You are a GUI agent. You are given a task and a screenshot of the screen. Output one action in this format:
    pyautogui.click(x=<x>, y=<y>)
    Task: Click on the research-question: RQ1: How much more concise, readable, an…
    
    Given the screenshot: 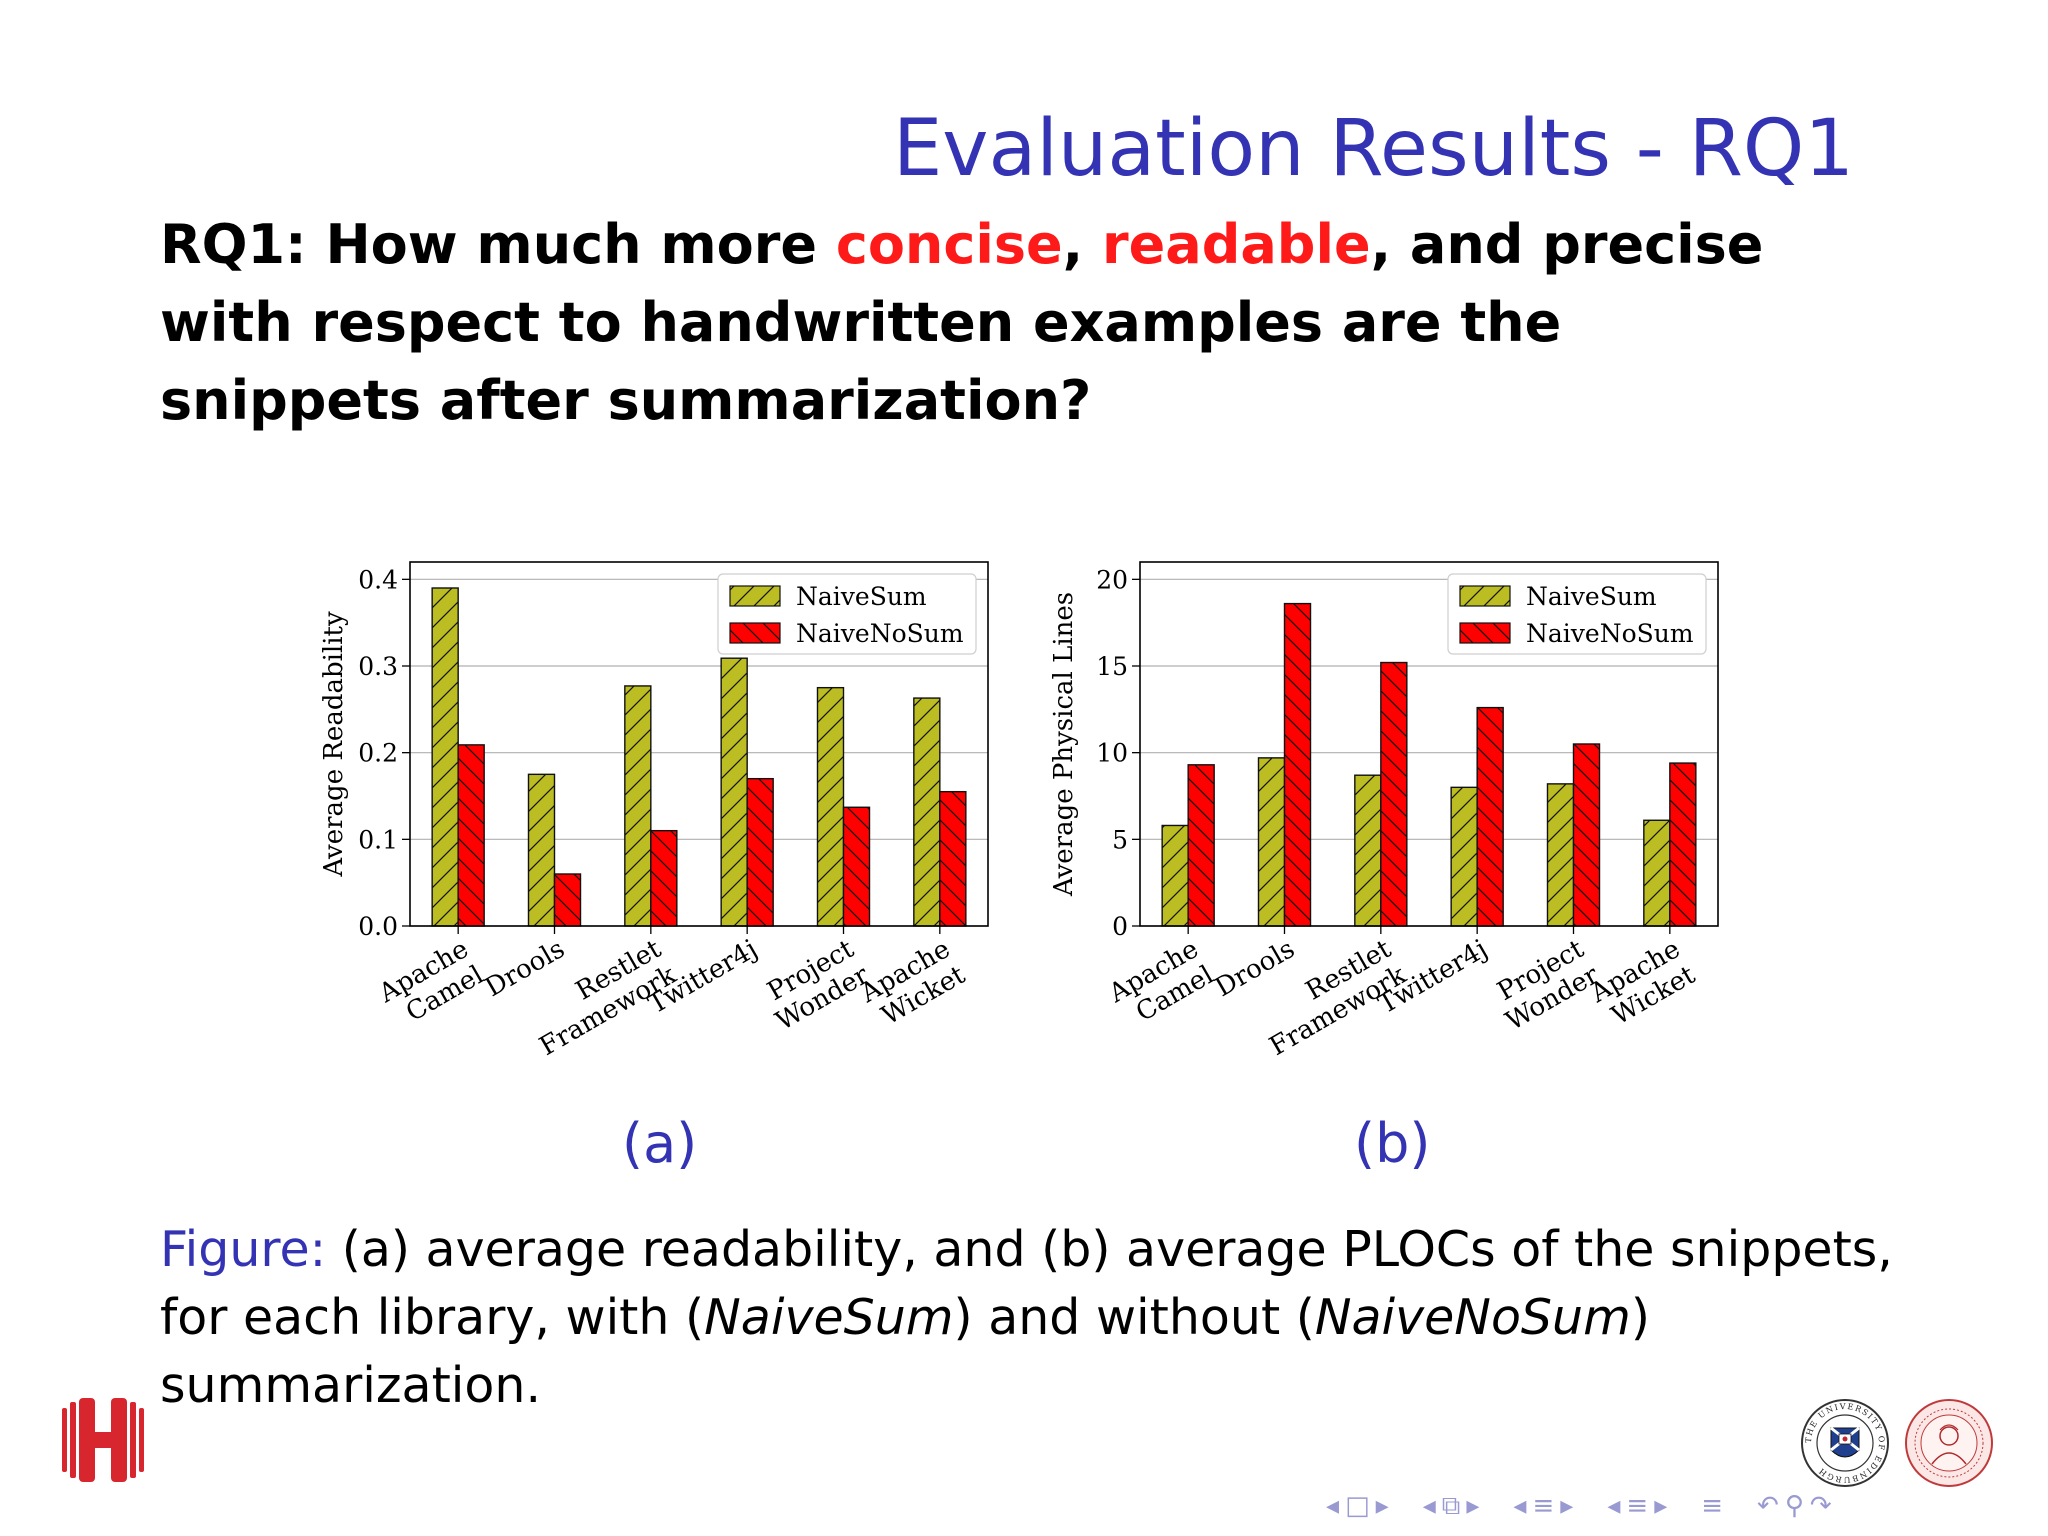 What is the action you would take?
    pyautogui.click(x=985, y=323)
    